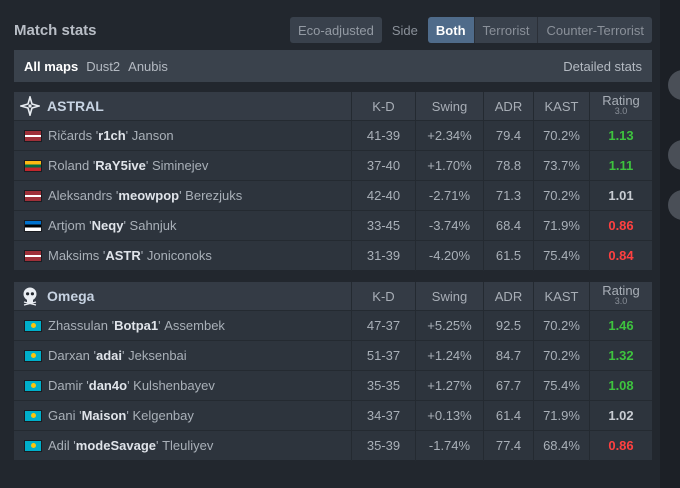 This screenshot has height=488, width=680. What do you see at coordinates (620, 355) in the screenshot?
I see `rating-value: 1.32` at bounding box center [620, 355].